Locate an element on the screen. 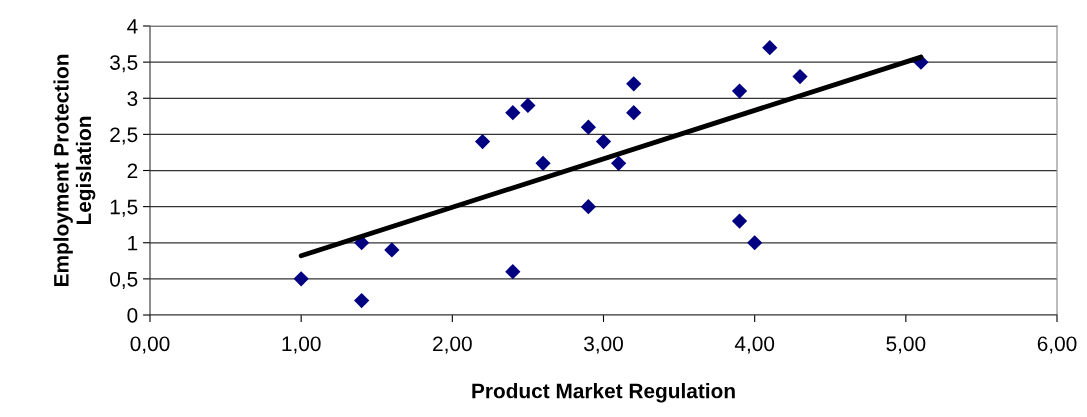 This screenshot has width=1087, height=417. x-tick-label: 2,00 is located at coordinates (452, 345).